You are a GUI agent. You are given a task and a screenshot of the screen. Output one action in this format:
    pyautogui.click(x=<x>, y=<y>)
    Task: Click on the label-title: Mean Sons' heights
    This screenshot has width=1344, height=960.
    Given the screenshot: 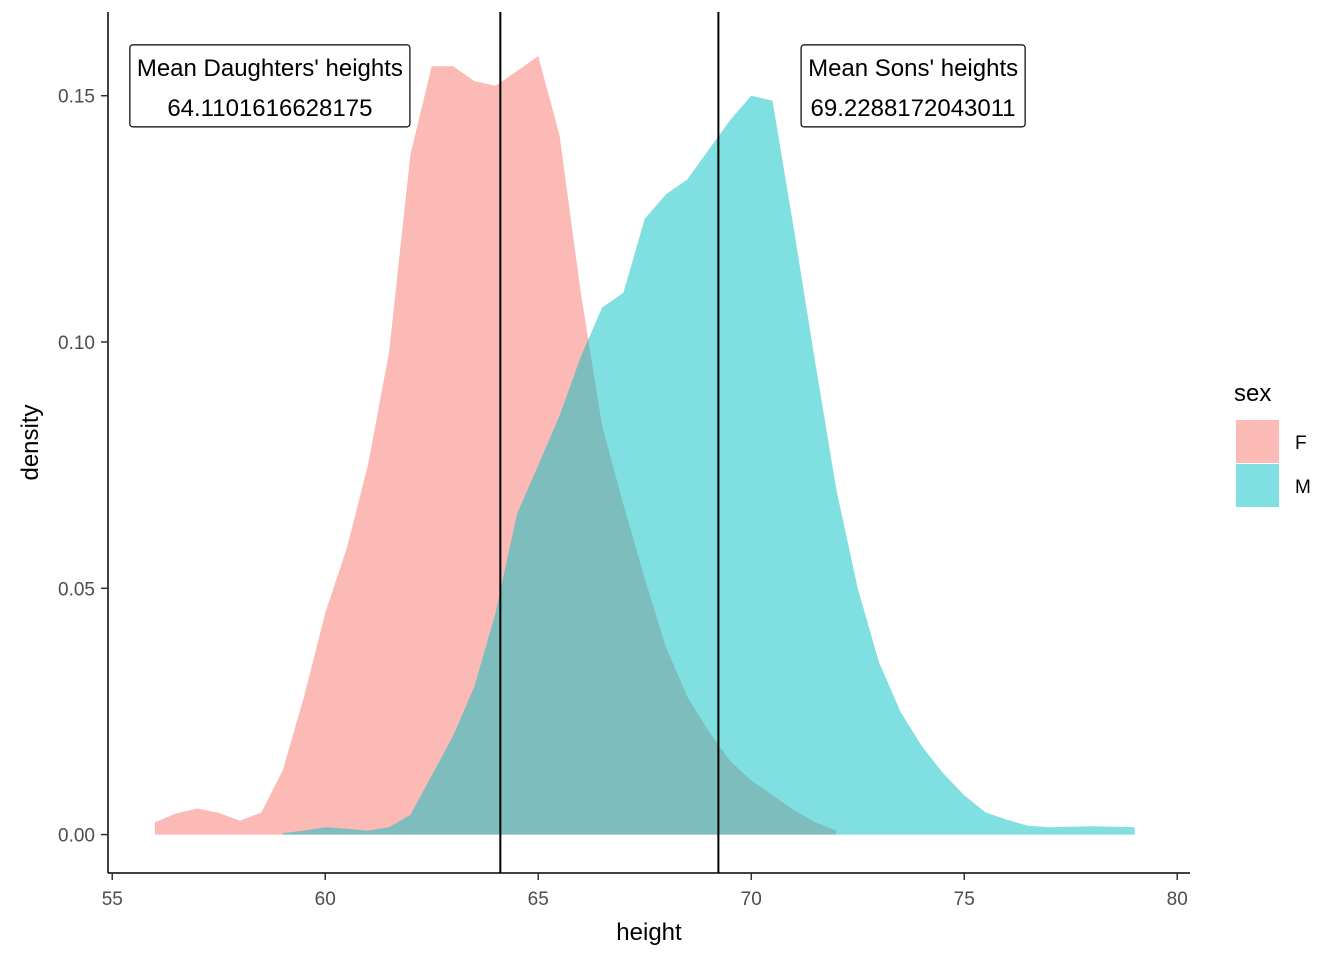 What is the action you would take?
    pyautogui.click(x=913, y=68)
    